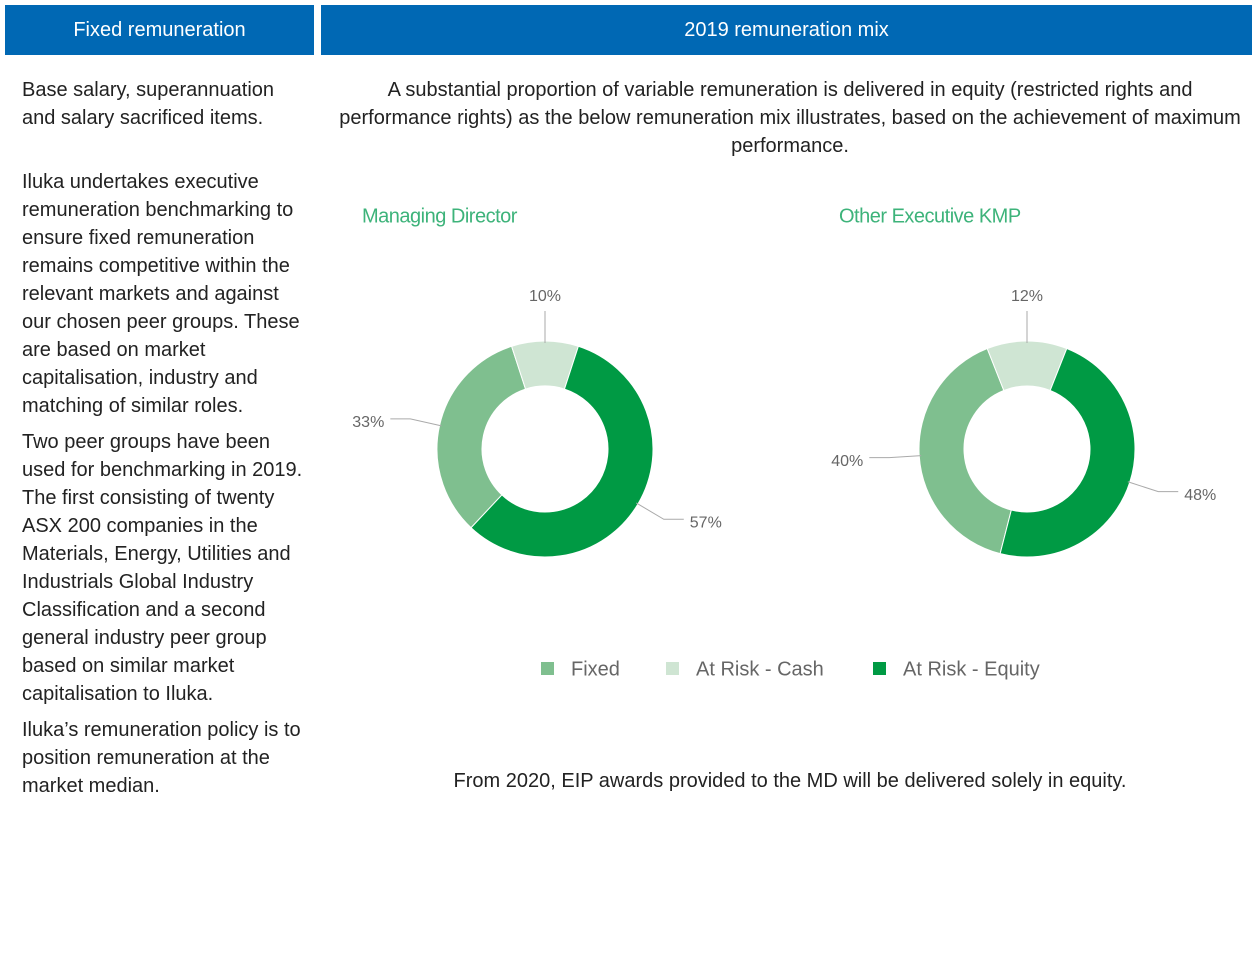 This screenshot has width=1257, height=969. What do you see at coordinates (847, 461) in the screenshot?
I see `data-label: 40%` at bounding box center [847, 461].